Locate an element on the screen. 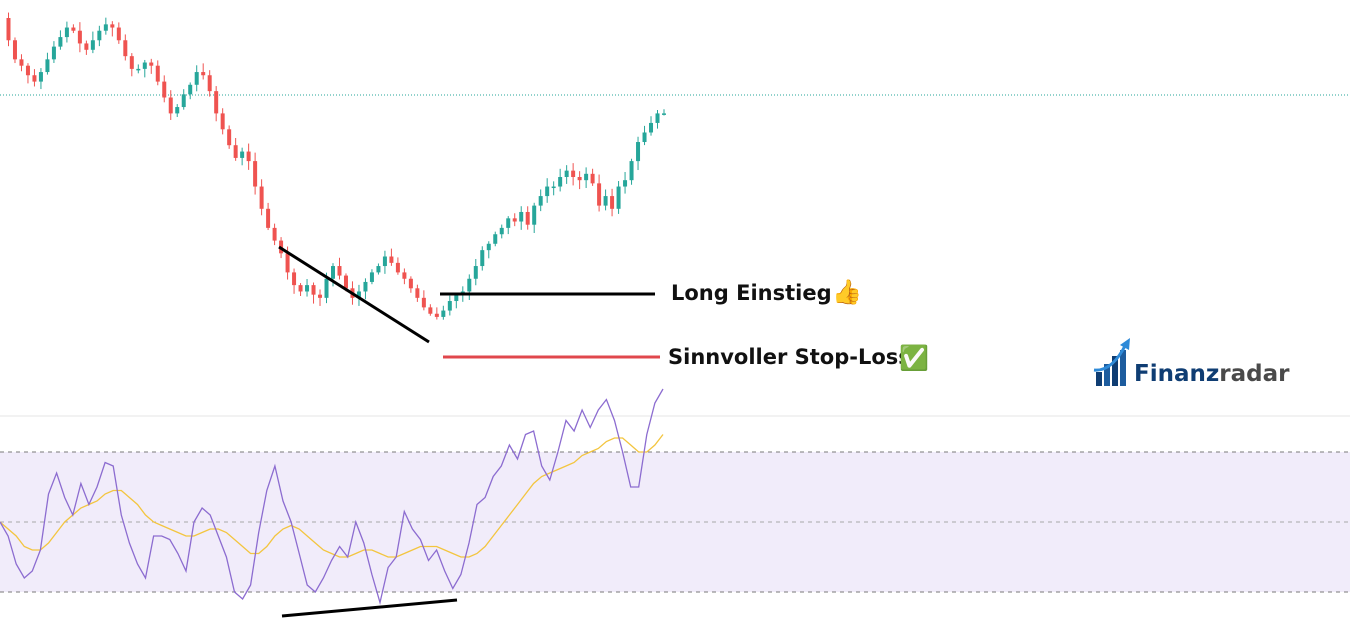 The image size is (1350, 625). annotation-long-einstieg: Long Einstieg is located at coordinates (751, 293).